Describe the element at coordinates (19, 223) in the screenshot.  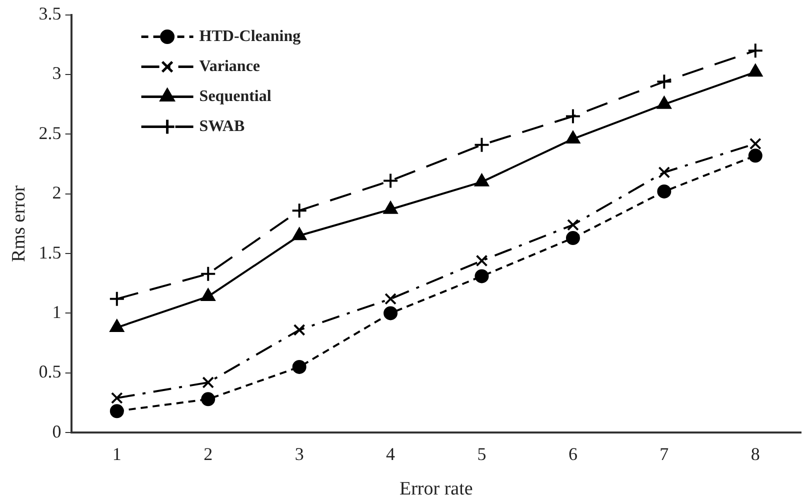
I see `y-axis-title: Rms error` at that location.